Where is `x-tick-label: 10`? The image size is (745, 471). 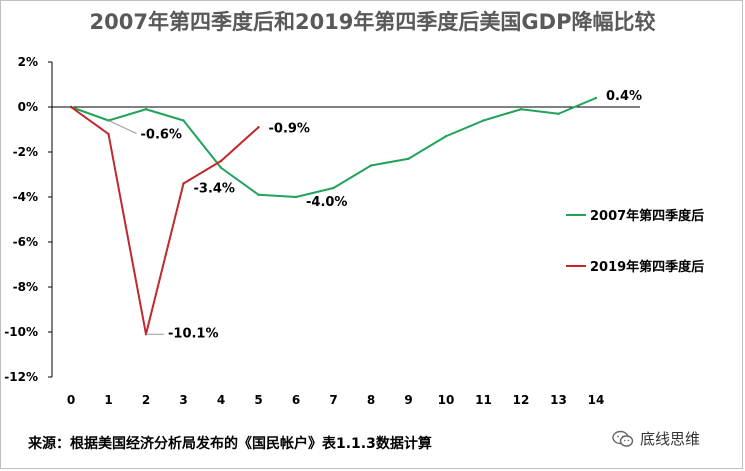
x-tick-label: 10 is located at coordinates (446, 400).